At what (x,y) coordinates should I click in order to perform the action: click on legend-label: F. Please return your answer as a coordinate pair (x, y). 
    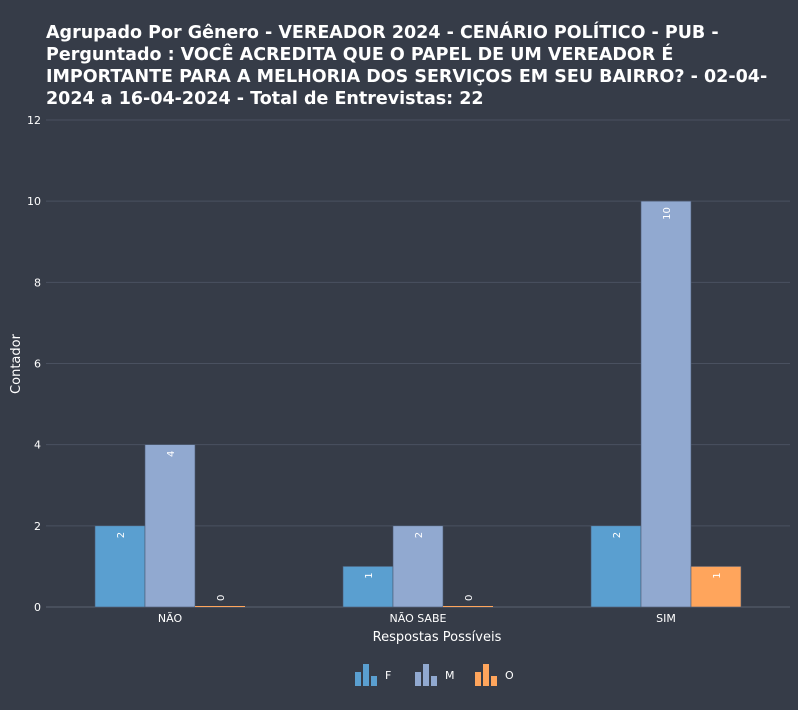
    Looking at the image, I should click on (388, 675).